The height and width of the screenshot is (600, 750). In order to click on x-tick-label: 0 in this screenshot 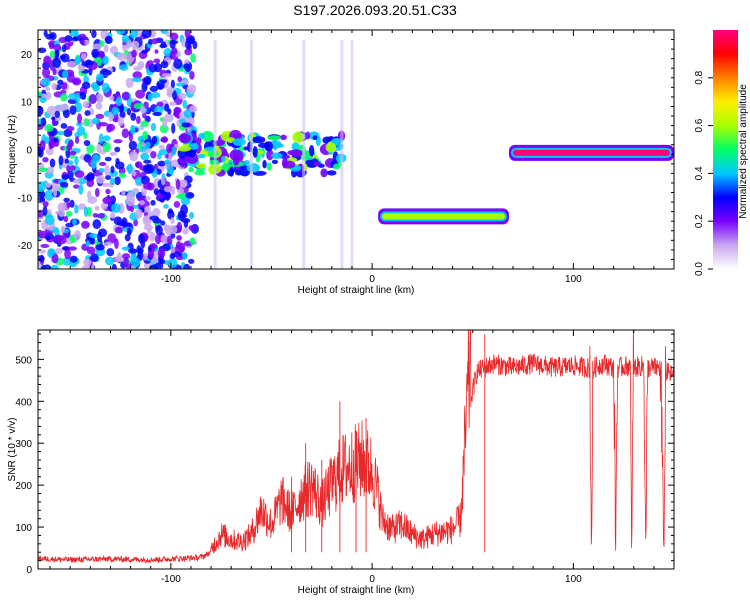, I will do `click(372, 279)`.